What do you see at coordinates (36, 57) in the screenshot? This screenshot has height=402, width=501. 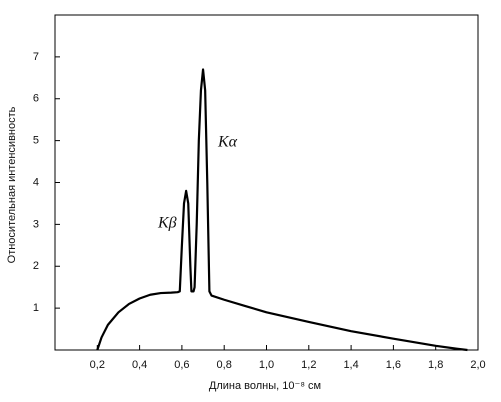 I see `y-tick-label: 7` at bounding box center [36, 57].